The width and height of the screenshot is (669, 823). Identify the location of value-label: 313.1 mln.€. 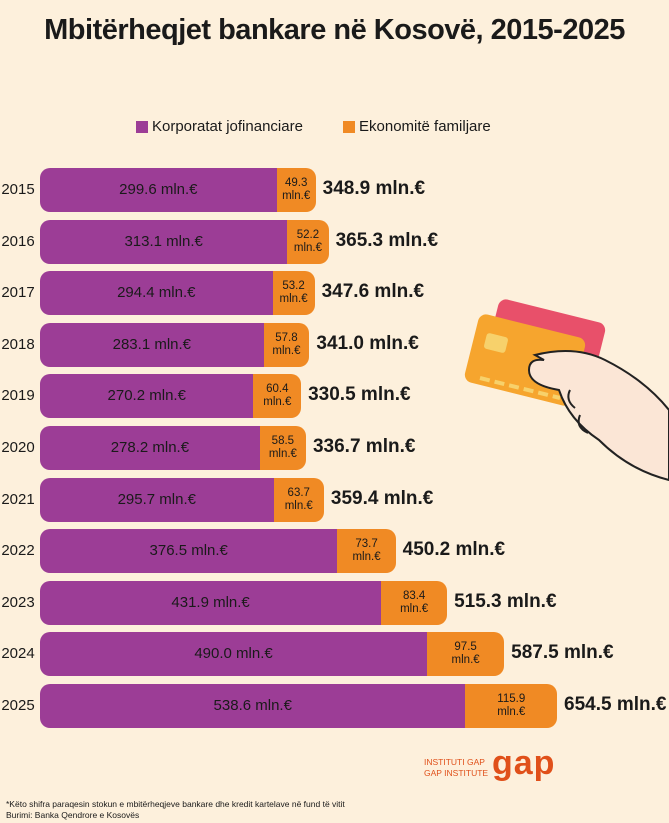
(163, 241).